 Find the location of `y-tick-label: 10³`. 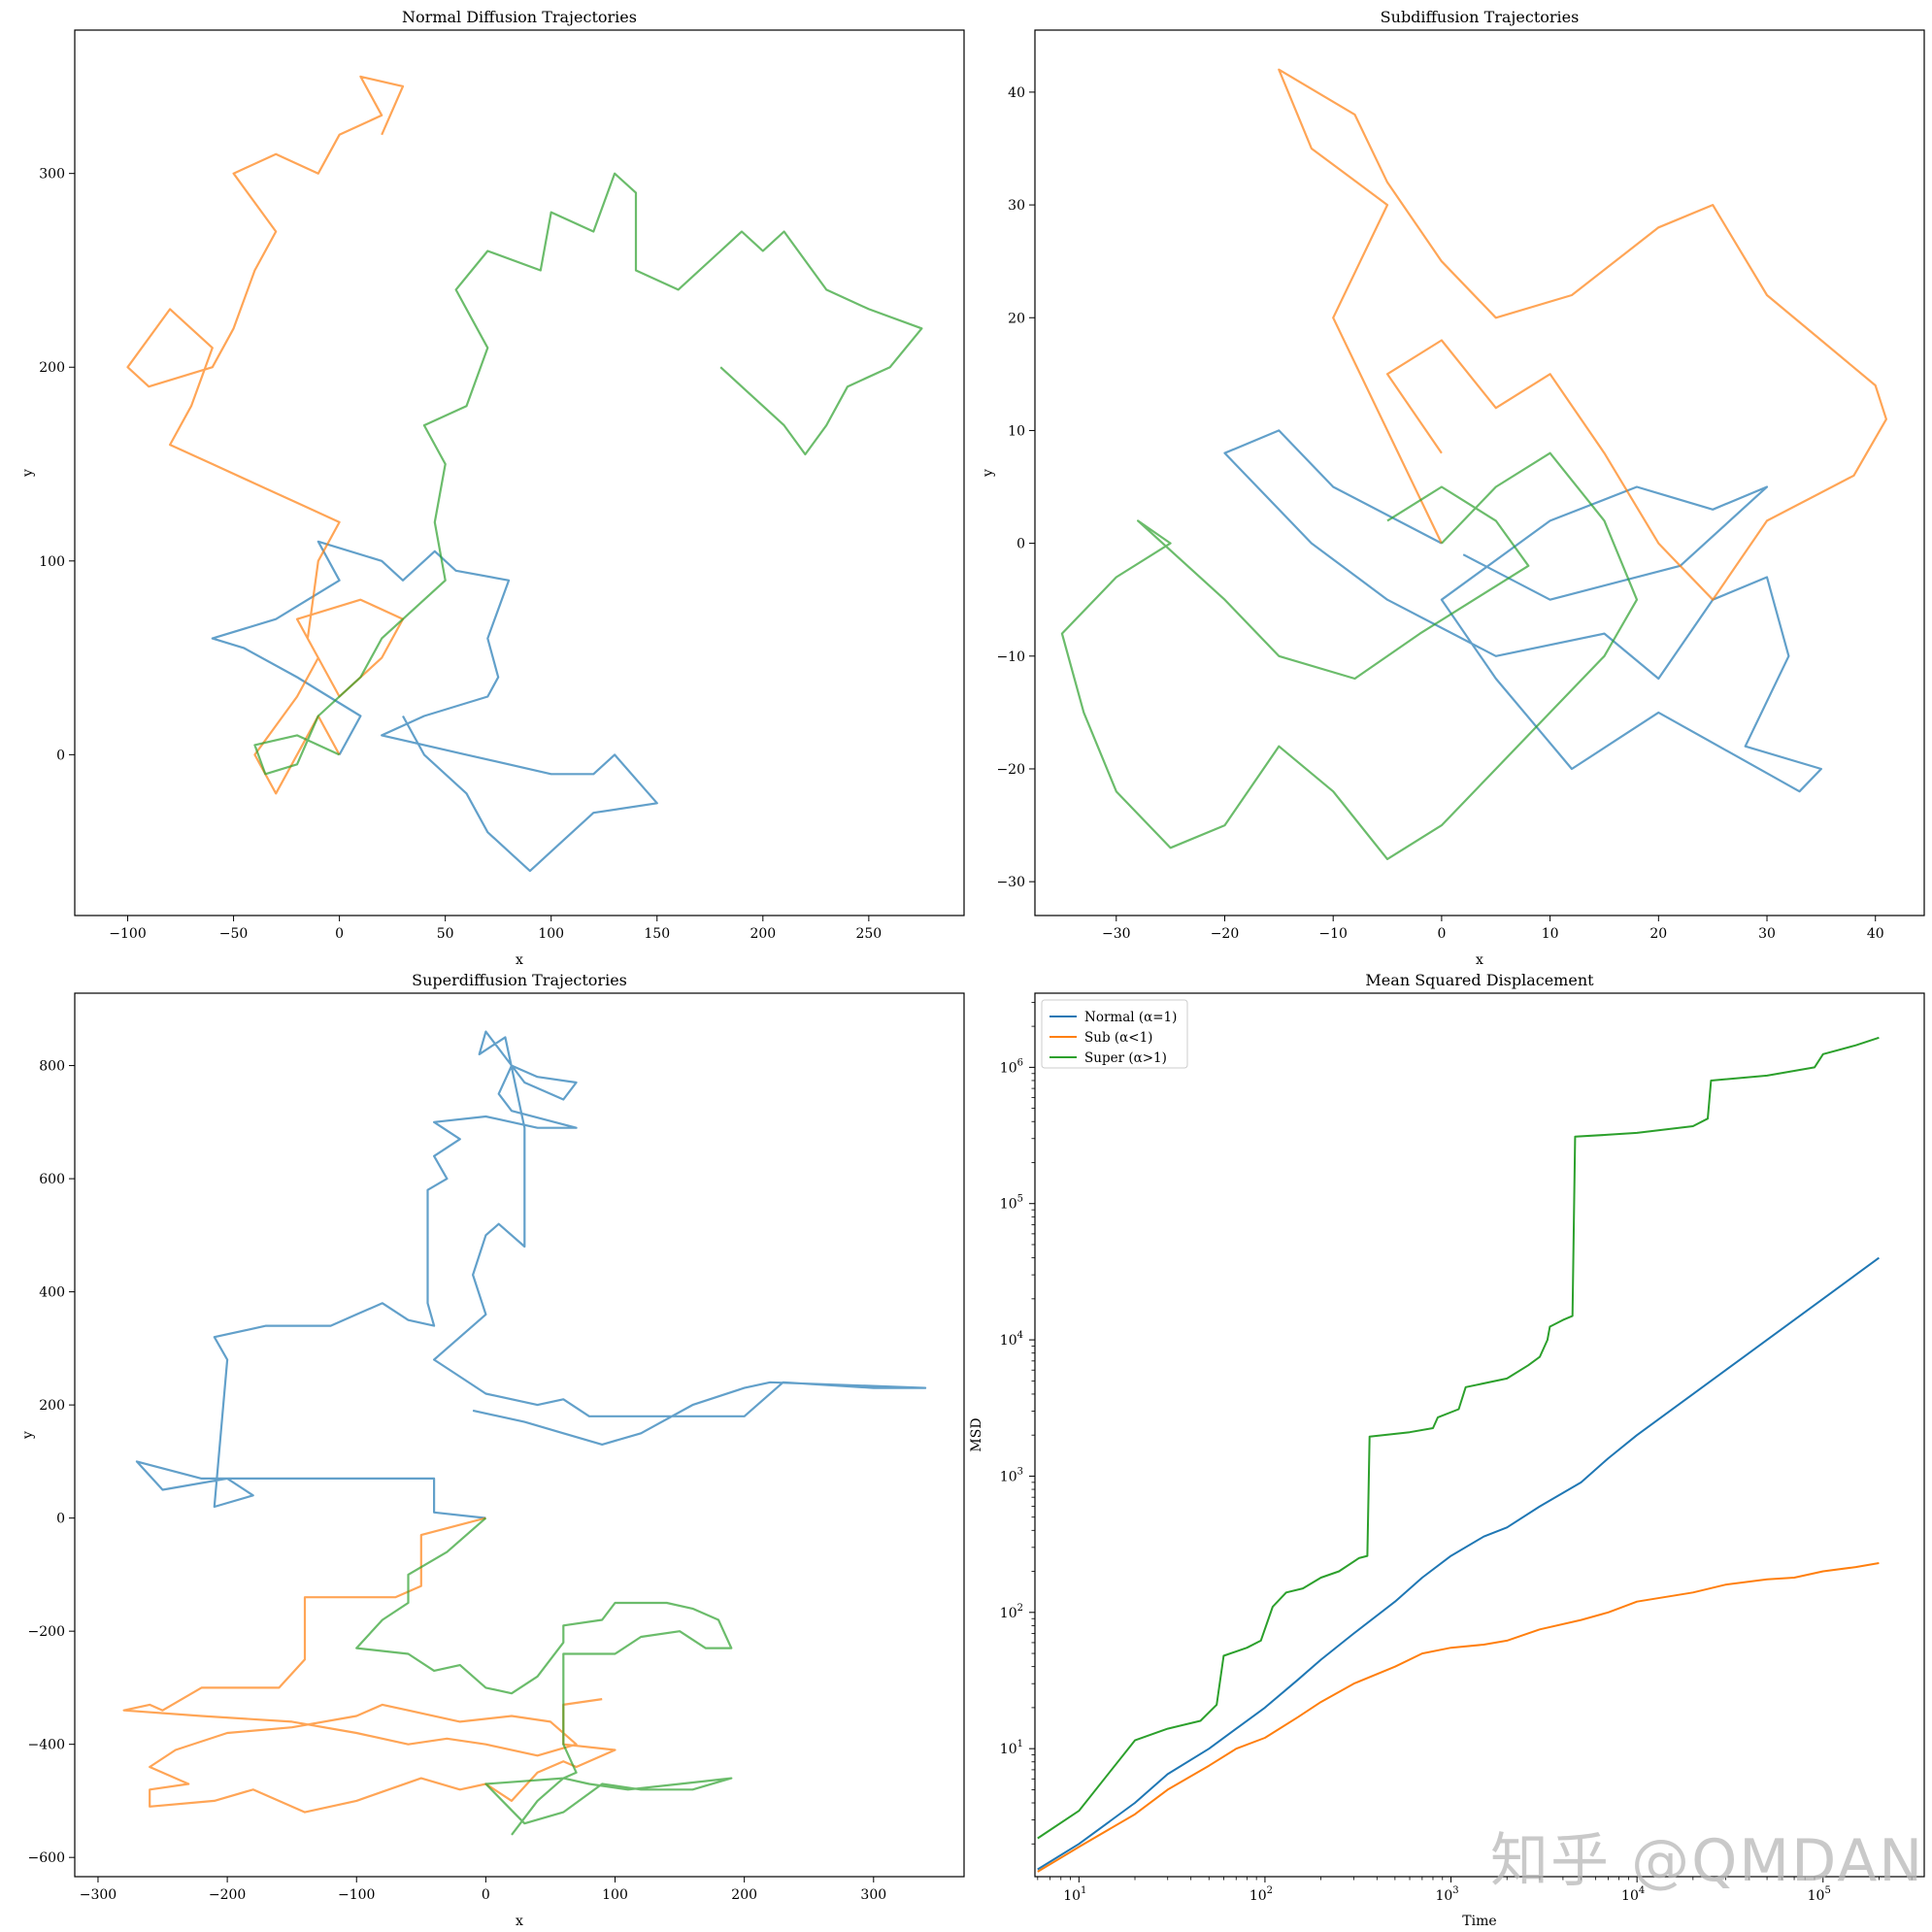

y-tick-label: 10³ is located at coordinates (1011, 1475).